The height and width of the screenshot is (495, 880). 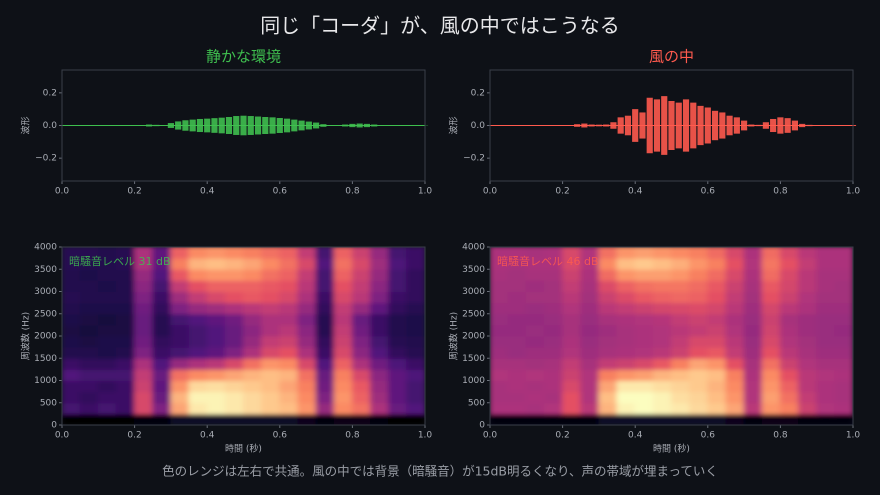 What do you see at coordinates (780, 192) in the screenshot?
I see `x-tick-label: 0.8` at bounding box center [780, 192].